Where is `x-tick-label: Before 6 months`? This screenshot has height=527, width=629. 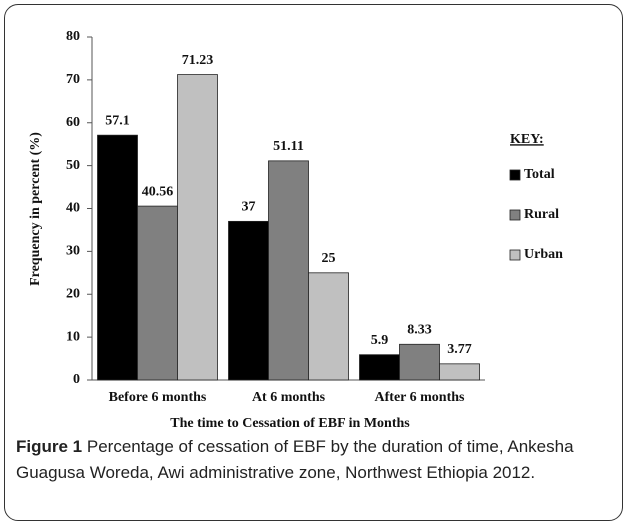 x-tick-label: Before 6 months is located at coordinates (158, 397).